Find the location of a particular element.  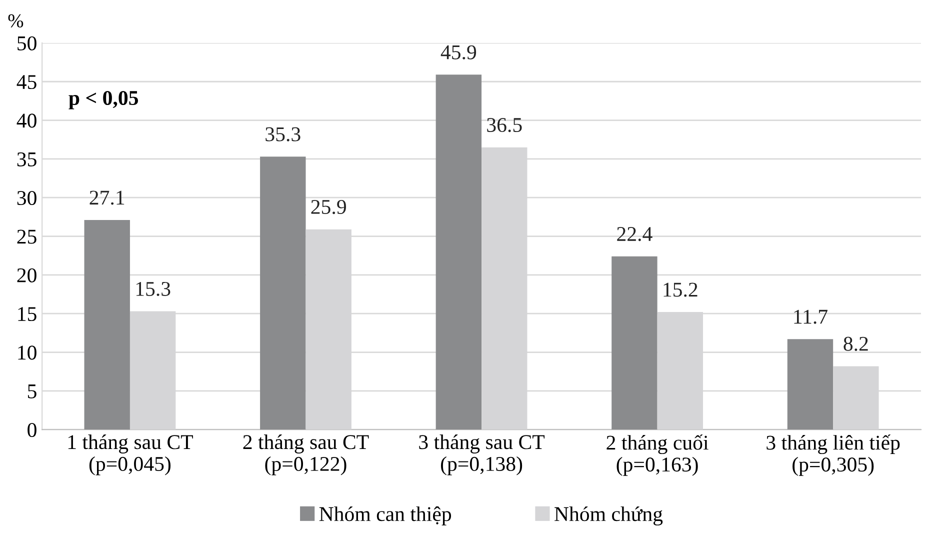

y-tick-label: 50 is located at coordinates (27, 43).